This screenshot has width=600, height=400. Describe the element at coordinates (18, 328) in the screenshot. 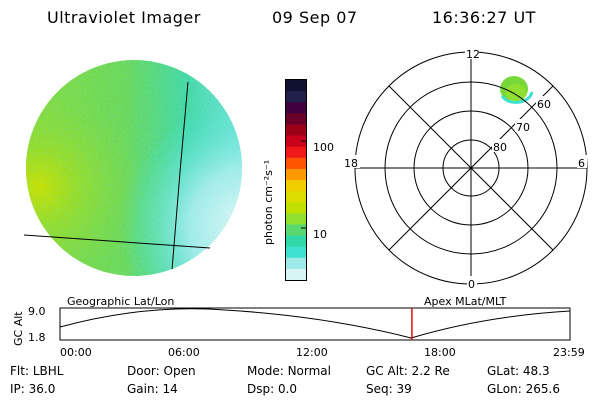

I see `timeline-y-axis-label: GC Alt` at that location.